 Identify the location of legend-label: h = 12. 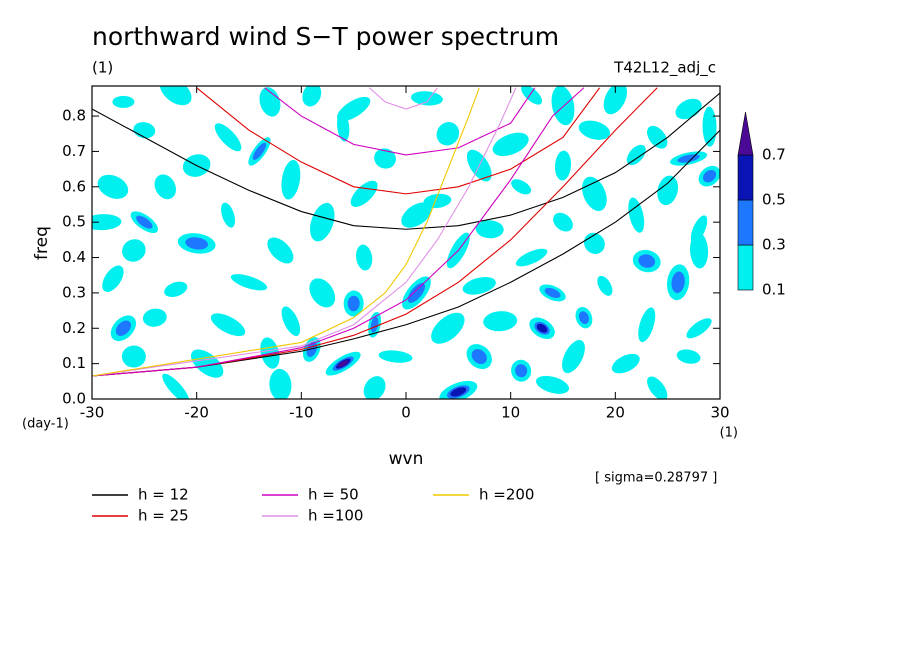
(163, 495).